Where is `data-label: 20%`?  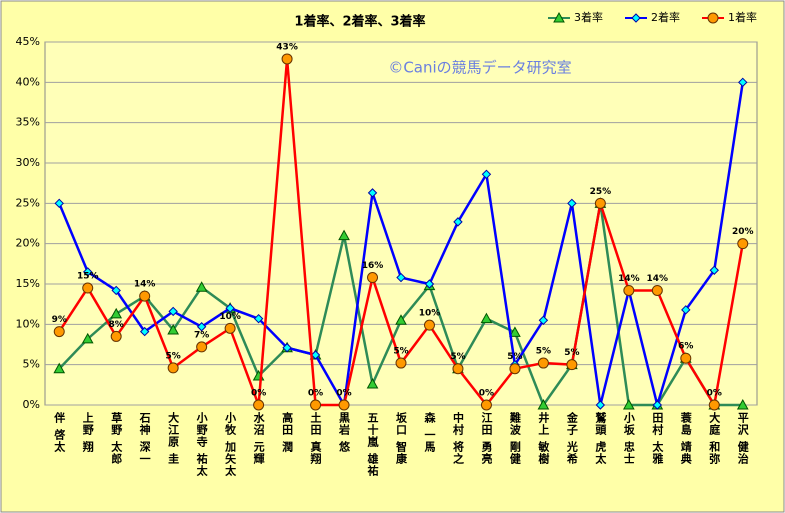 data-label: 20% is located at coordinates (743, 232).